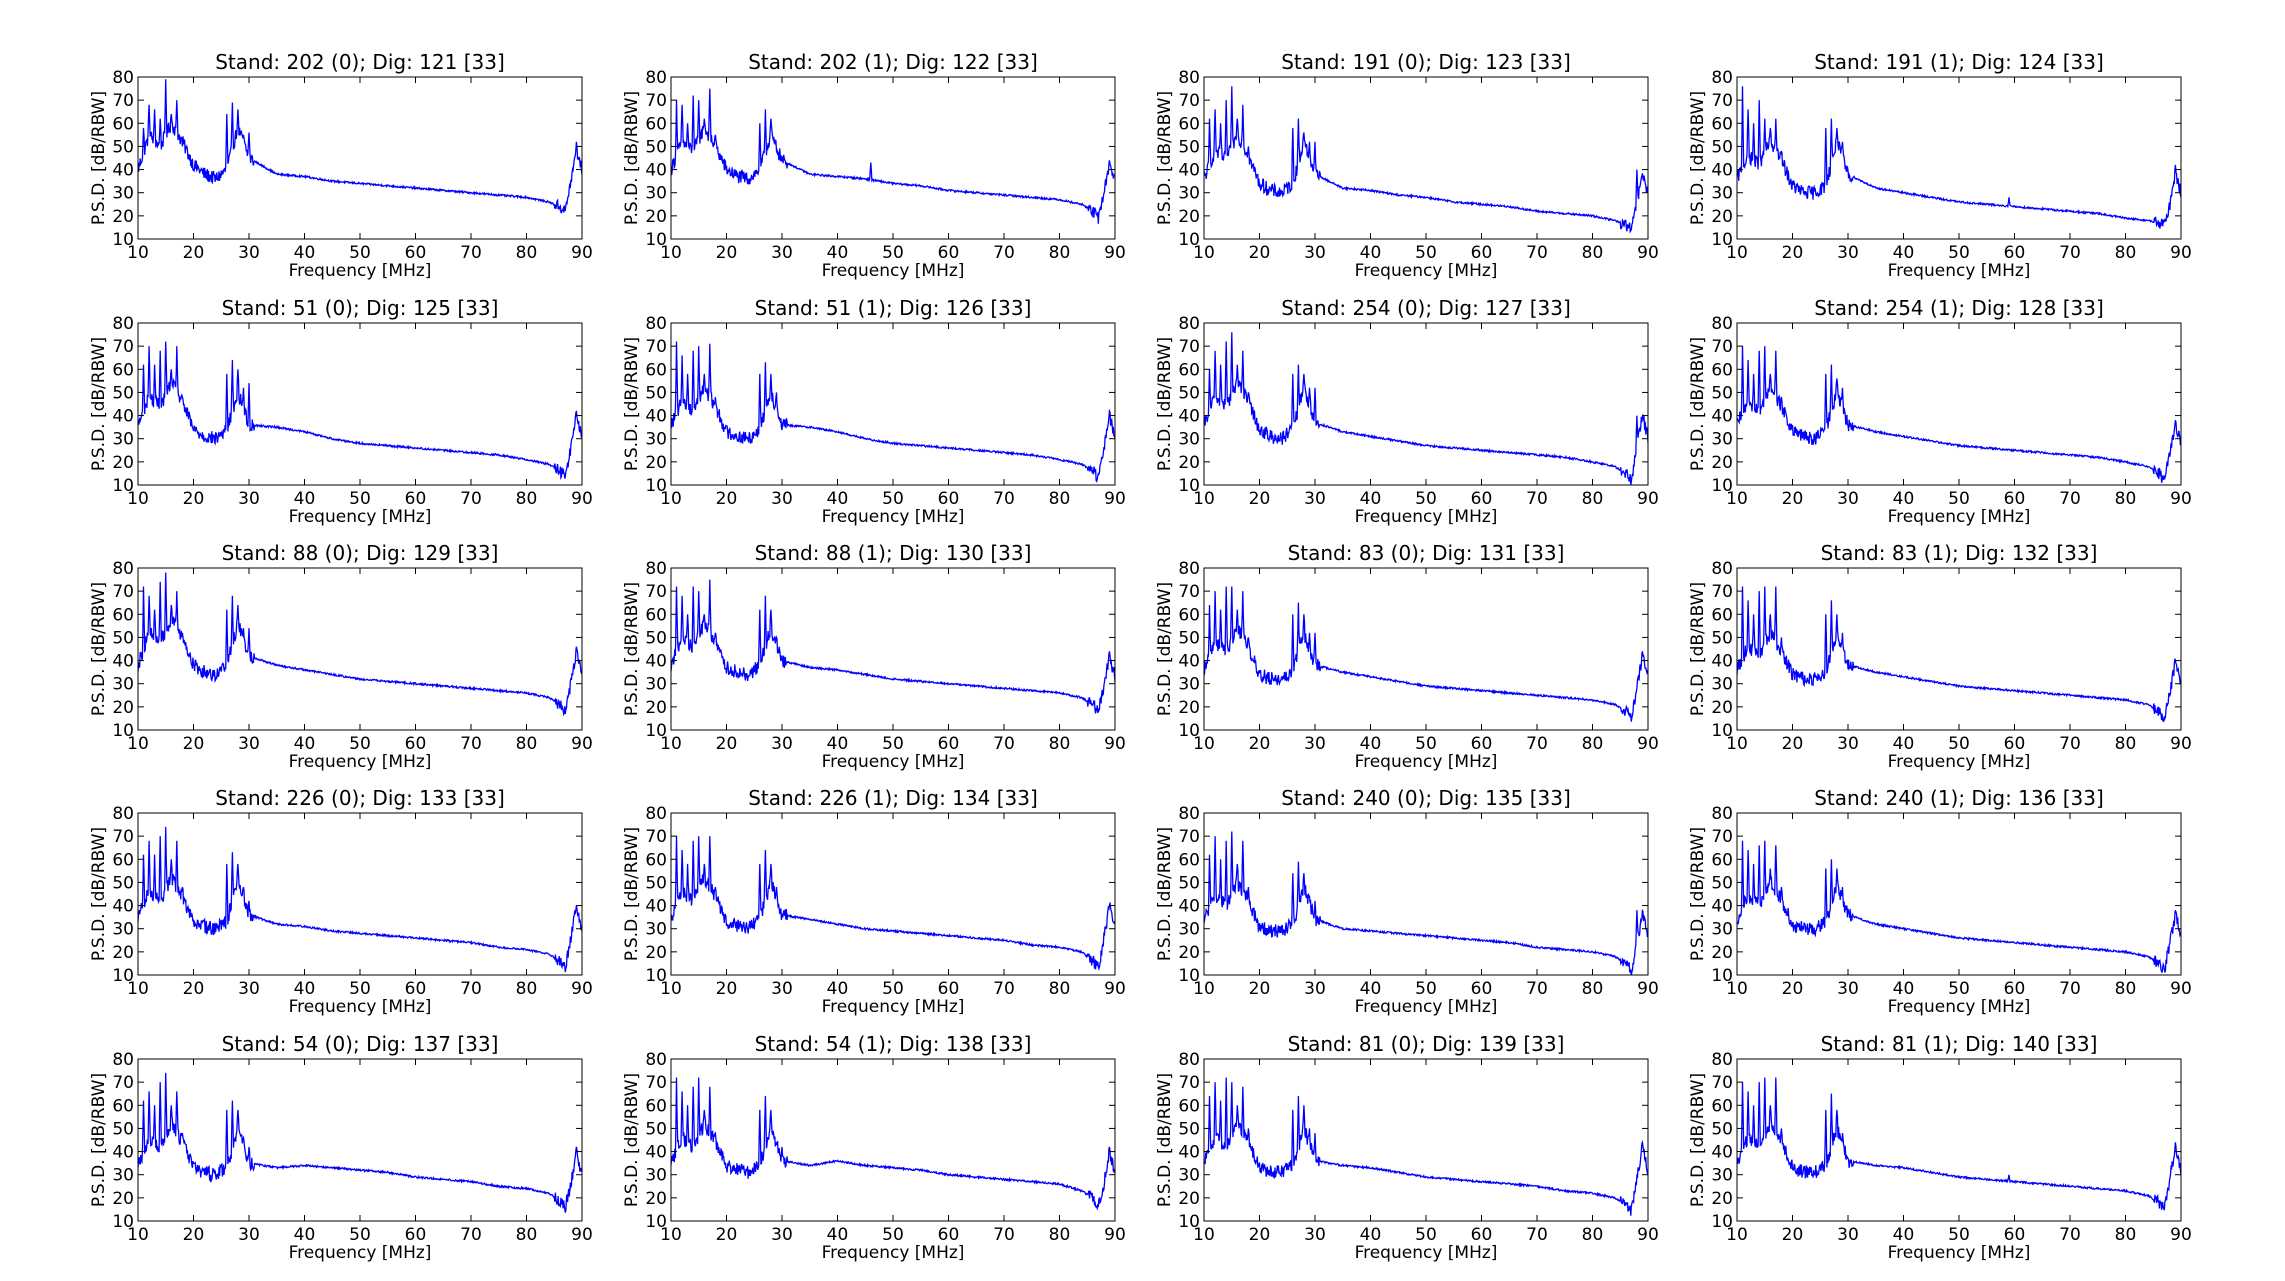 Image resolution: width=2285 pixels, height=1281 pixels. What do you see at coordinates (893, 308) in the screenshot?
I see `subplot-title: Stand: 51 (1); Dig: 126 [33]` at bounding box center [893, 308].